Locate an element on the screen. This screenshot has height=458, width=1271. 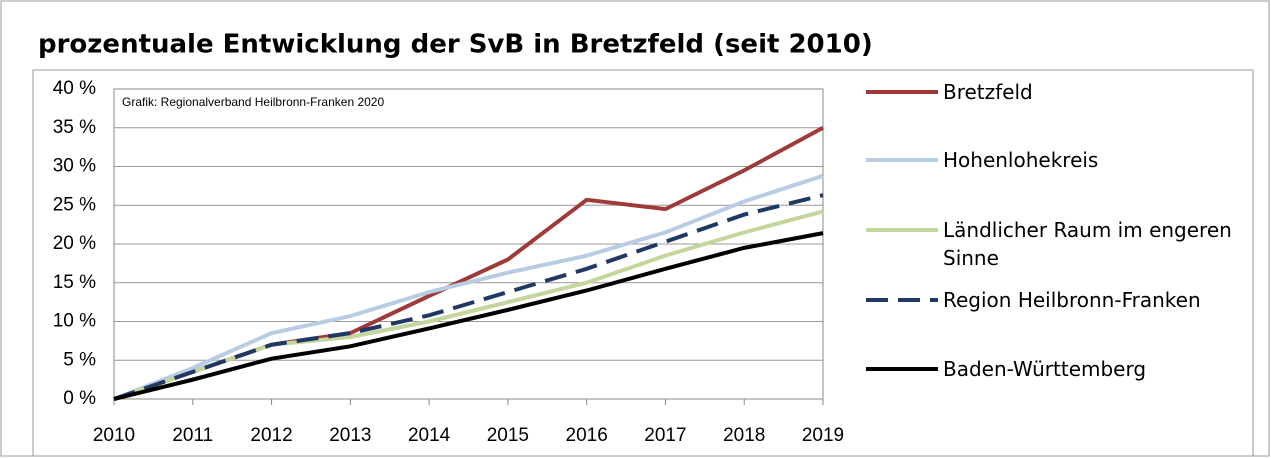
y-tick-label: 25 % is located at coordinates (74, 204).